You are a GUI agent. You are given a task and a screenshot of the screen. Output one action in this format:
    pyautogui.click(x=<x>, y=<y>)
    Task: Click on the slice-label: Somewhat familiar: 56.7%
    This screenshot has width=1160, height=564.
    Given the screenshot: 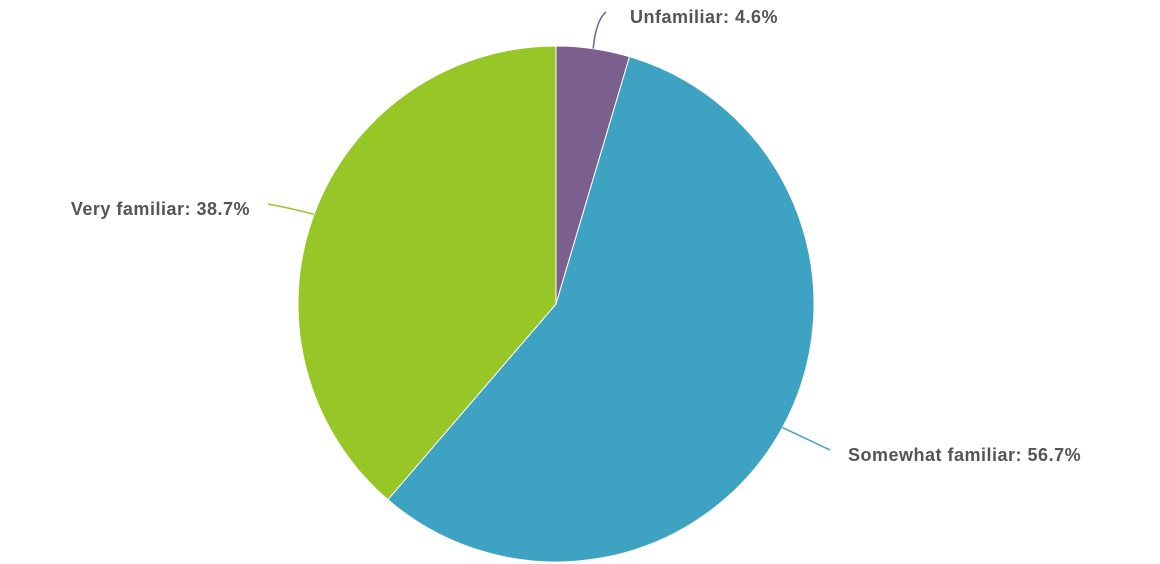 What is the action you would take?
    pyautogui.click(x=964, y=455)
    